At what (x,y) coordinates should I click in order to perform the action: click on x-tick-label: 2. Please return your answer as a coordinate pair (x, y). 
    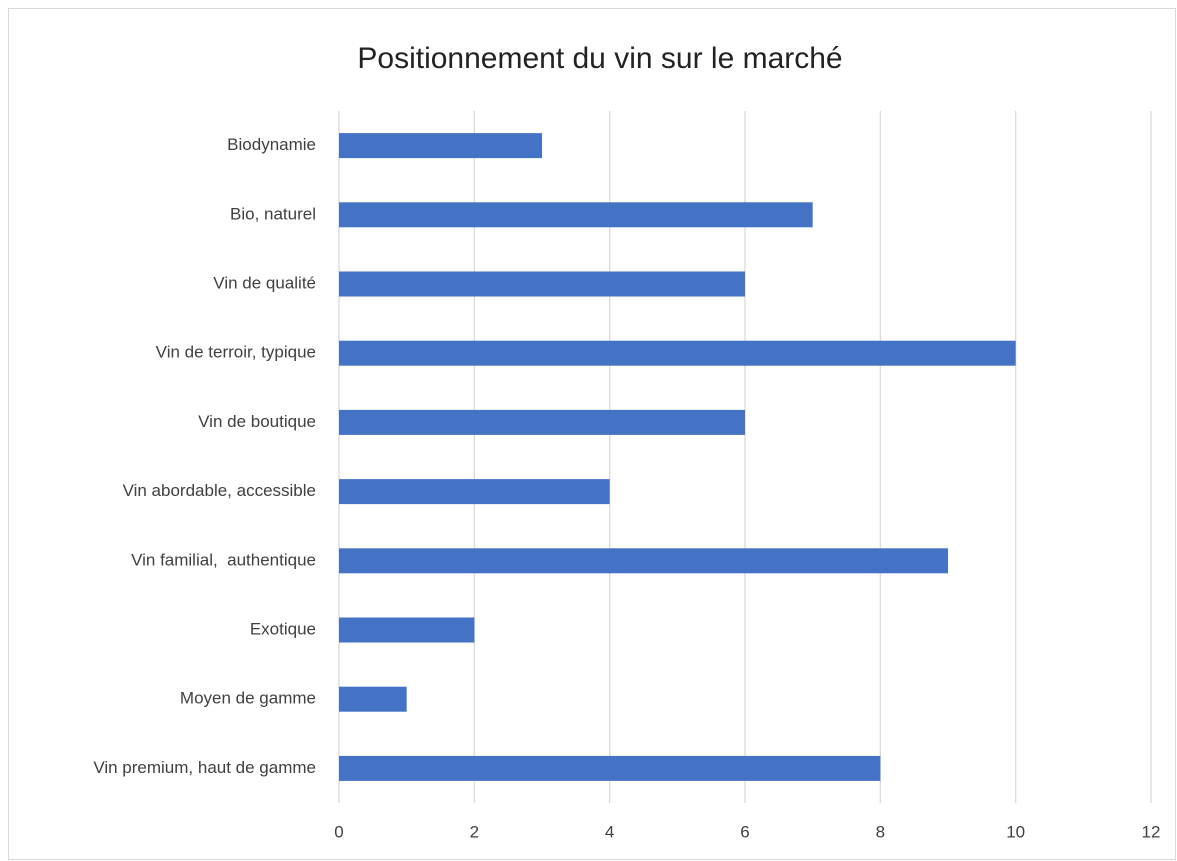
    Looking at the image, I should click on (474, 831).